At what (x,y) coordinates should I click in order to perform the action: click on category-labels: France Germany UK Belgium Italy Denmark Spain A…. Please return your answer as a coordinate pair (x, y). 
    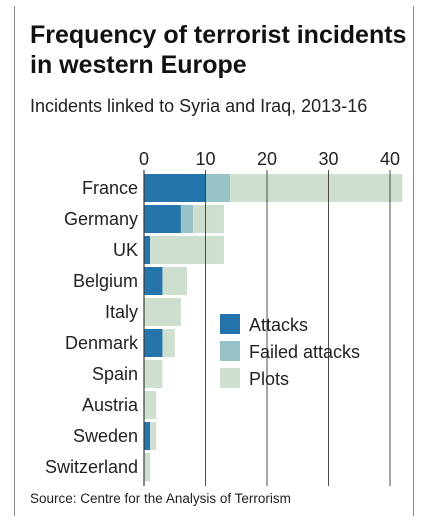
    Looking at the image, I should click on (92, 327).